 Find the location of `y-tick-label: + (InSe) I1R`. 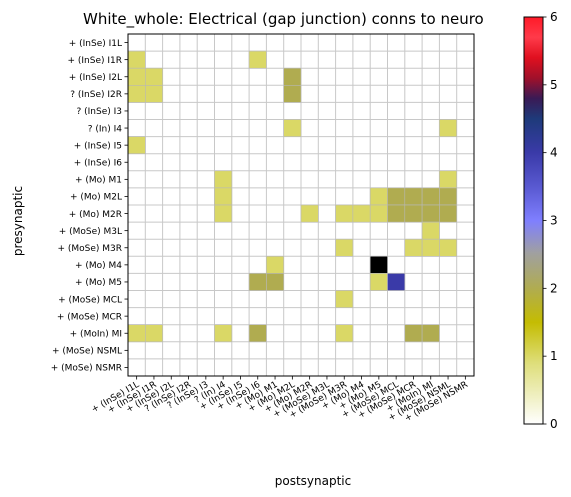

y-tick-label: + (InSe) I1R is located at coordinates (94, 61).